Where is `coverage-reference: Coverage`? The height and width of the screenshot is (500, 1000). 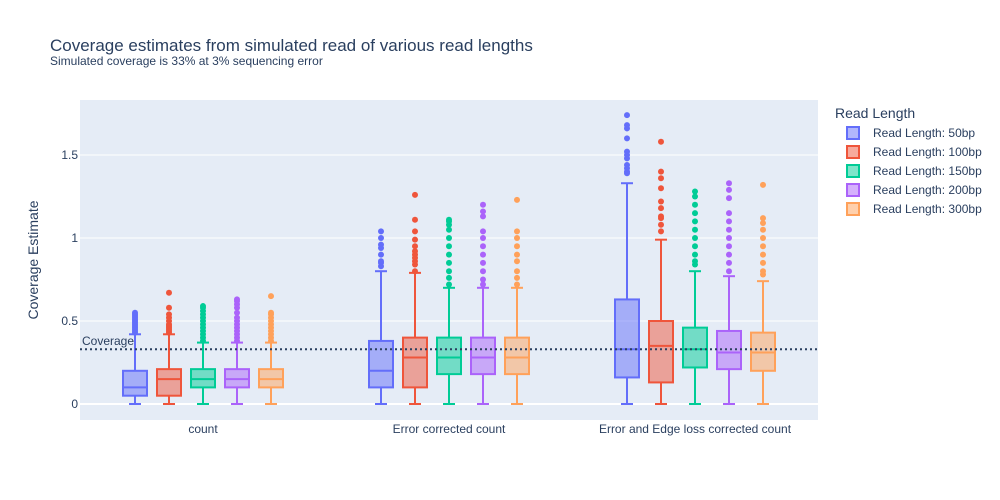 coverage-reference: Coverage is located at coordinates (449, 342).